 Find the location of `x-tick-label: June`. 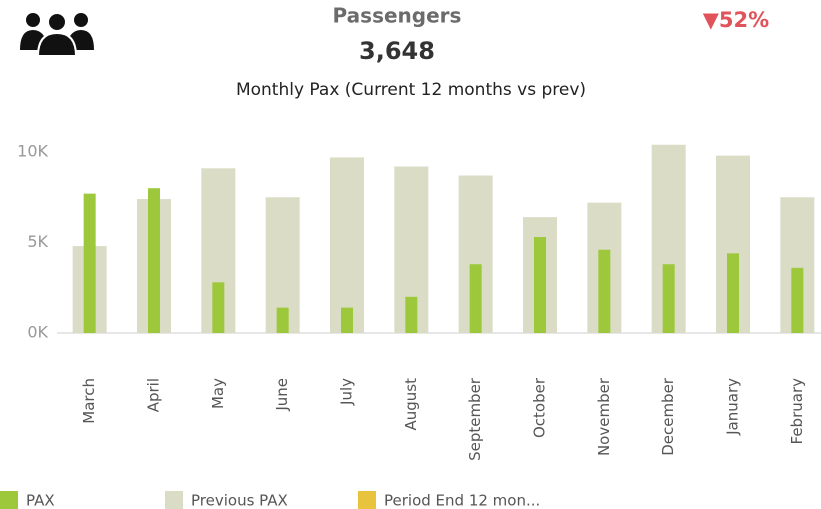

x-tick-label: June is located at coordinates (282, 395).